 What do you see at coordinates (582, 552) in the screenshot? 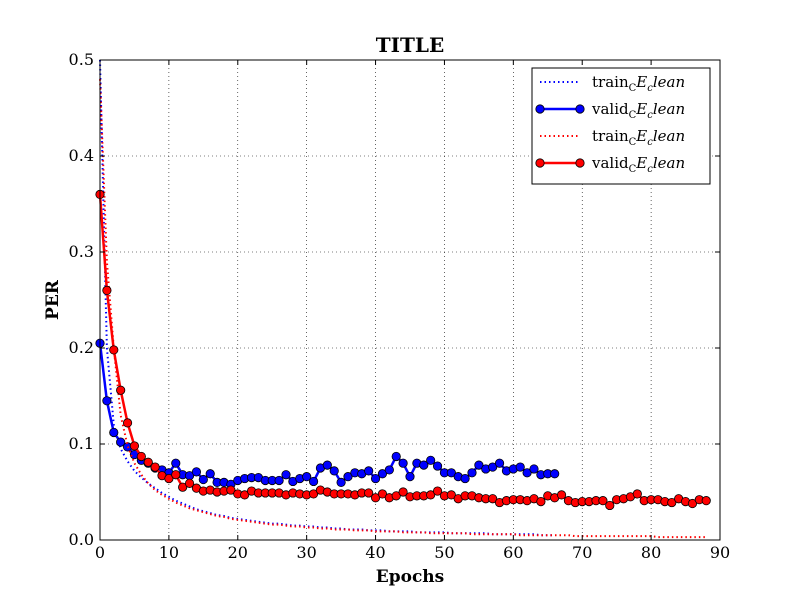
I see `x-tick-label: 70` at bounding box center [582, 552].